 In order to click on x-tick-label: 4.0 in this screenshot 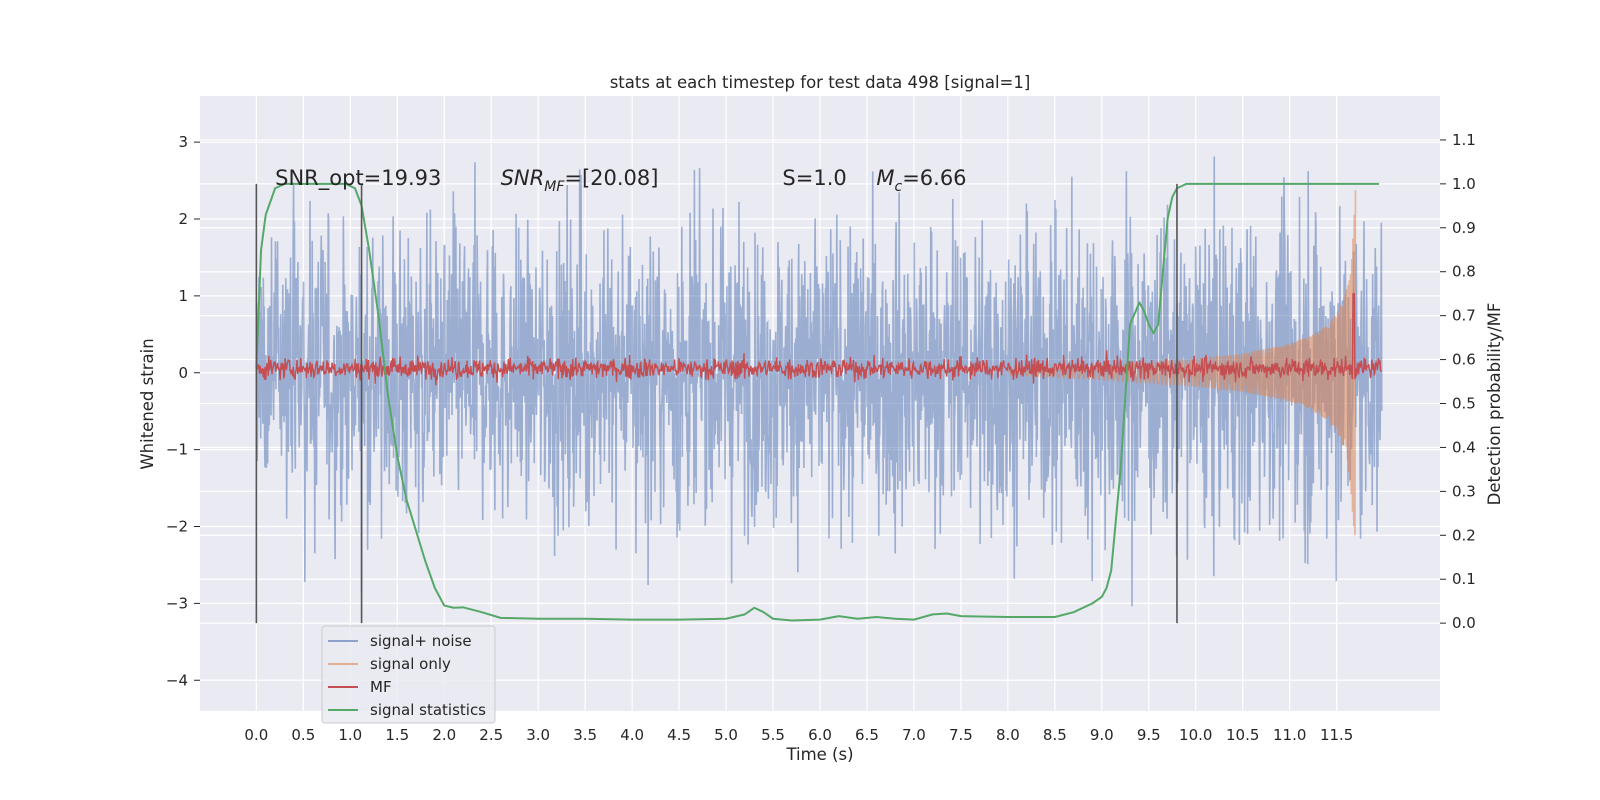, I will do `click(632, 735)`.